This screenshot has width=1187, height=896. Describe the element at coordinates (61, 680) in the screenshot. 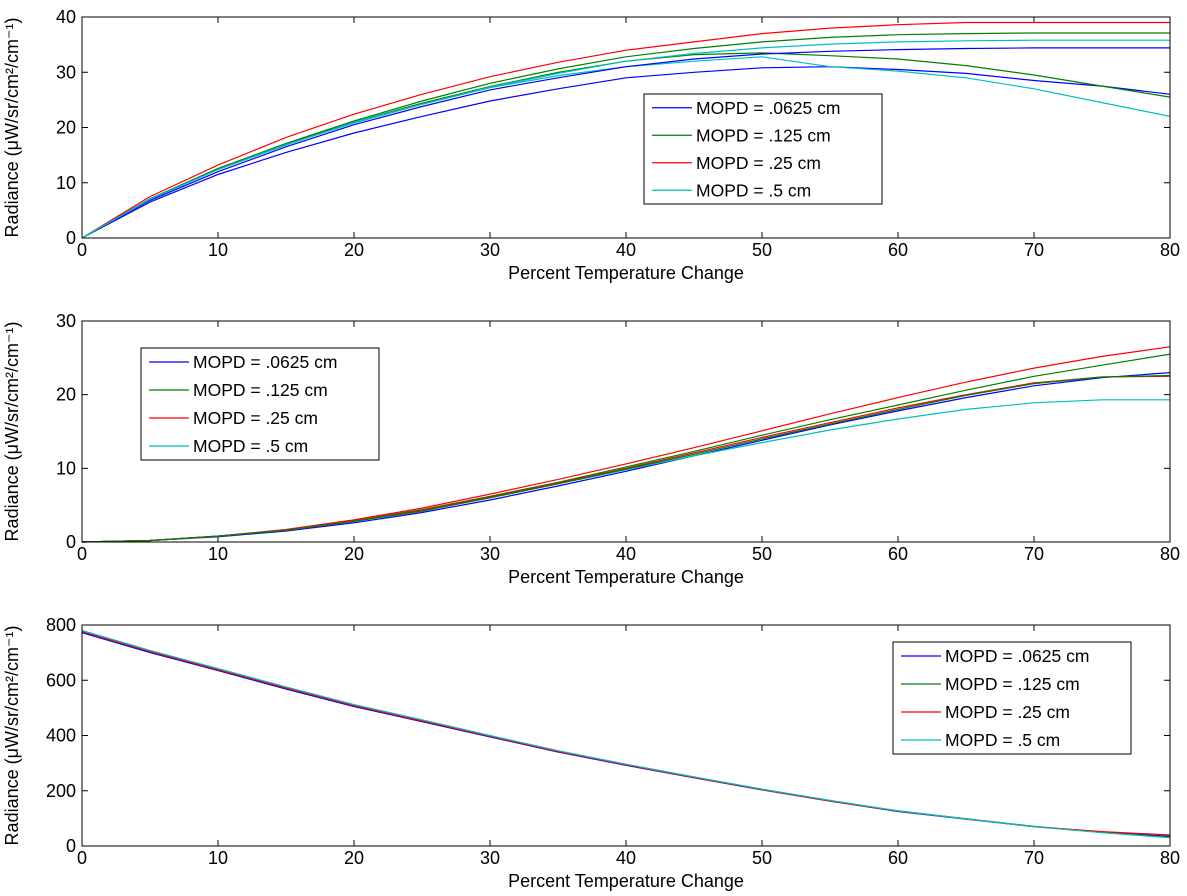

I see `y-tick-label: 600` at that location.